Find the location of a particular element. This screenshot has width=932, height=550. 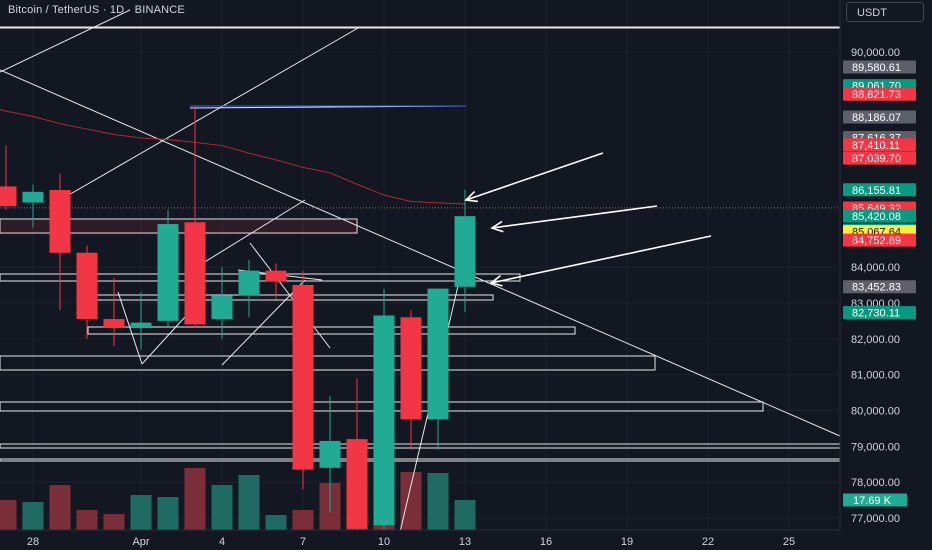

annotation-arrows is located at coordinates (588, 219).